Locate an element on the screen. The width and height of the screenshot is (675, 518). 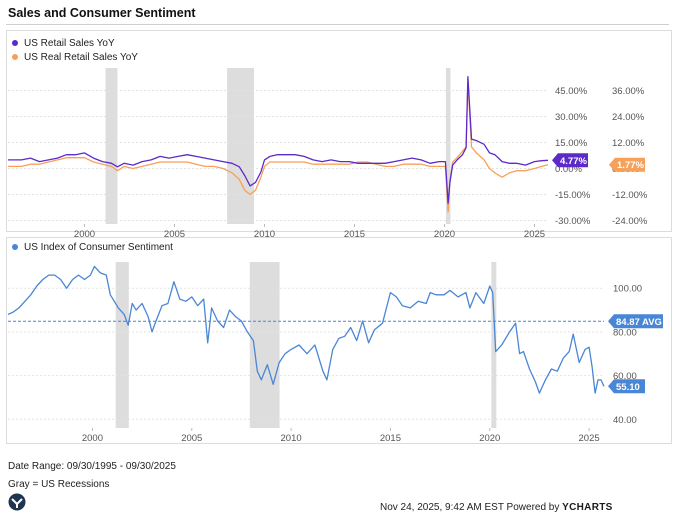
top-y-left-label-2: 15.00% is located at coordinates (571, 143).